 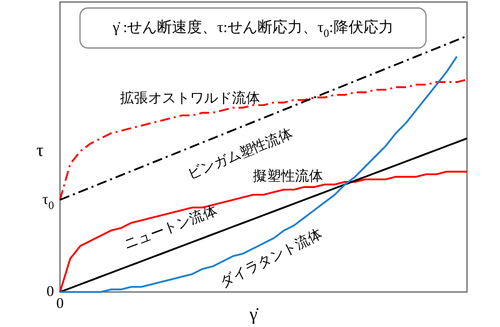 I want to click on y-axis-title: τ, so click(x=40, y=150).